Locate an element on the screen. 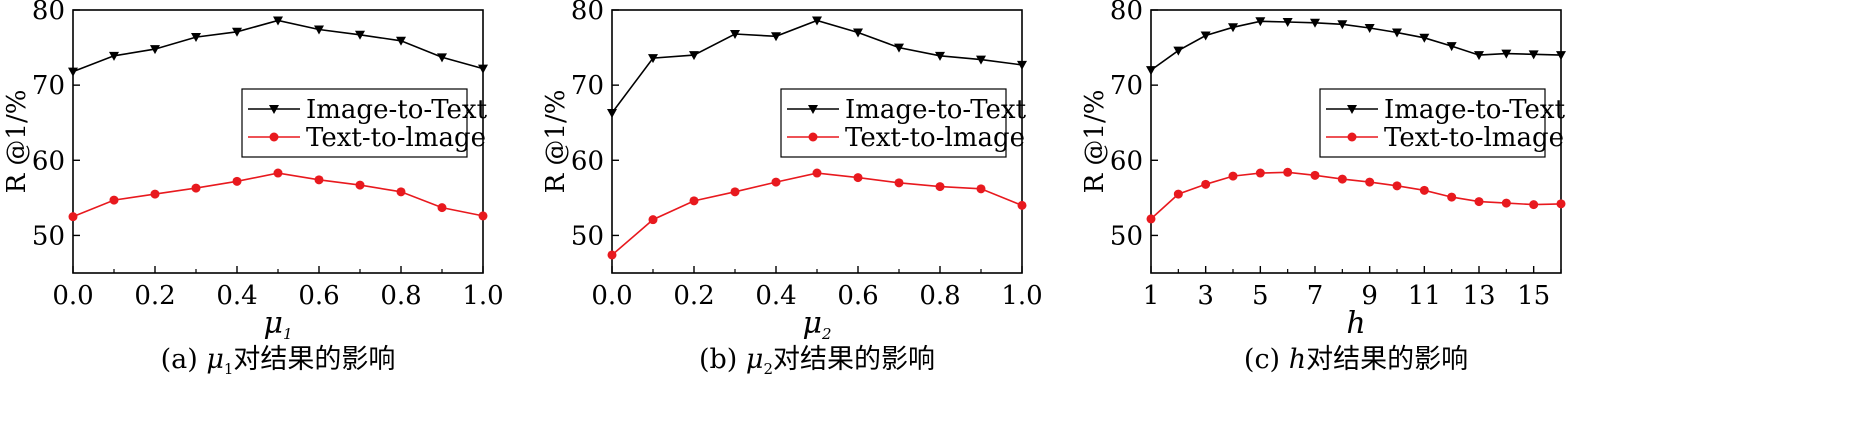 This screenshot has height=442, width=1859. x-axis-label: h is located at coordinates (1355, 323).